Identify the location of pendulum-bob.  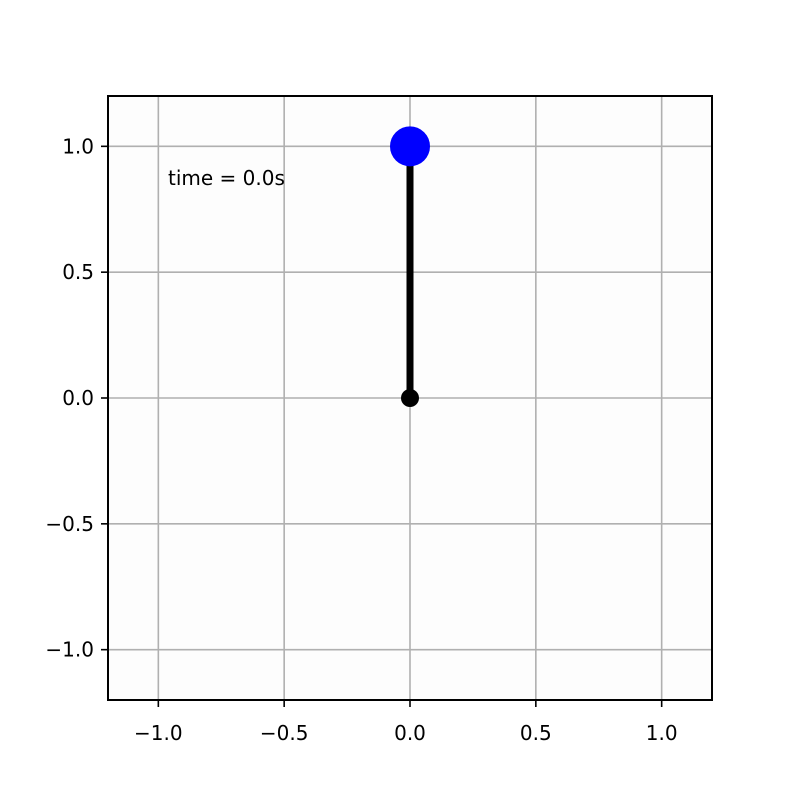
(410, 146).